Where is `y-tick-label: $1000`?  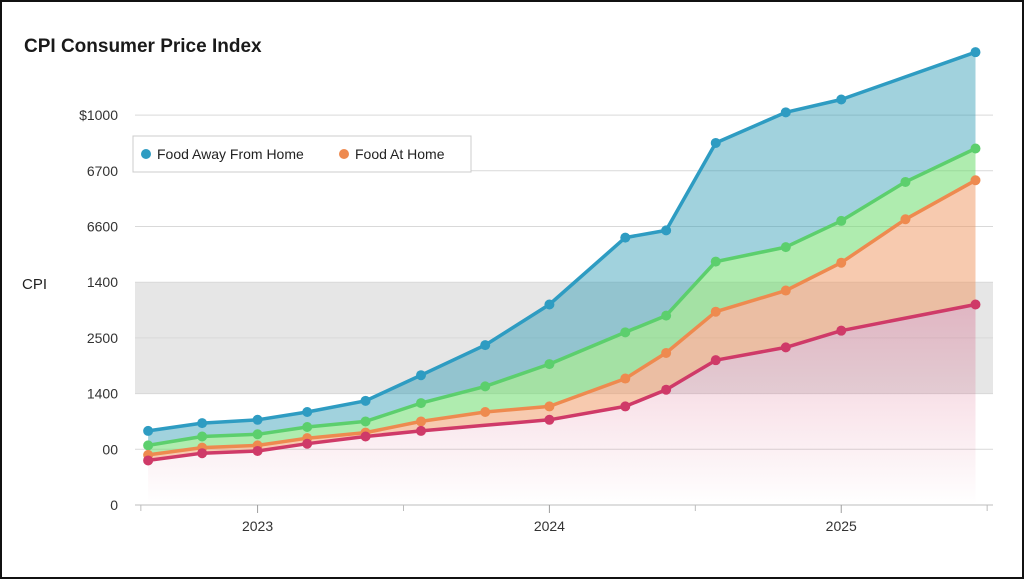 y-tick-label: $1000 is located at coordinates (98, 115).